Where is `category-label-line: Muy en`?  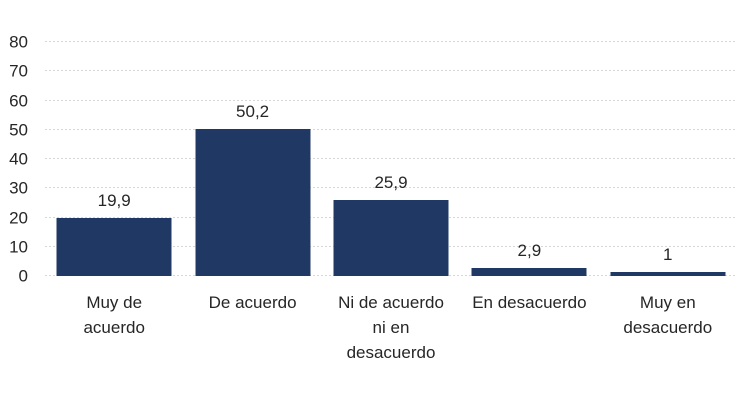
category-label-line: Muy en is located at coordinates (667, 302).